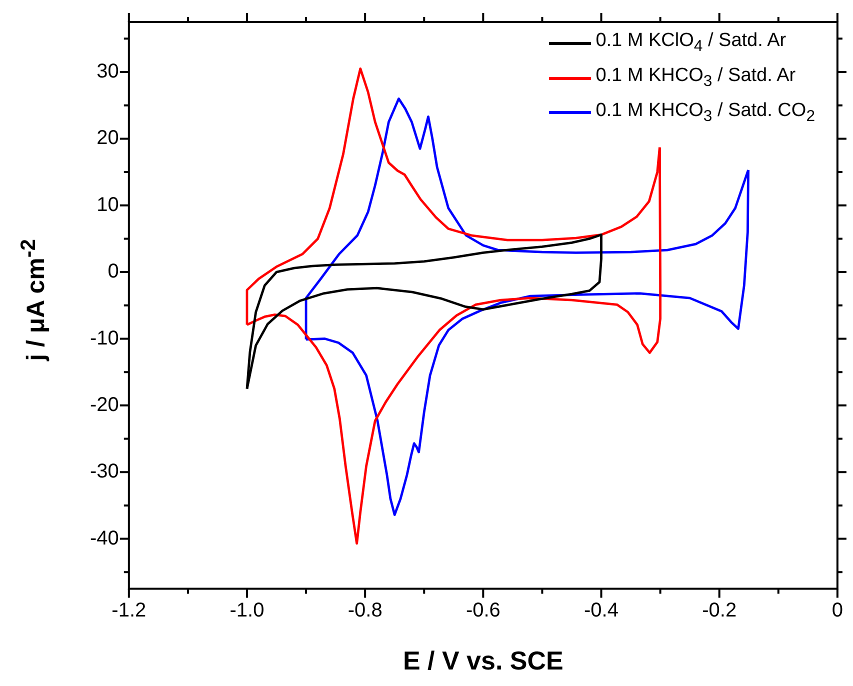 The width and height of the screenshot is (853, 686). I want to click on y-tick-label: 20, so click(107, 138).